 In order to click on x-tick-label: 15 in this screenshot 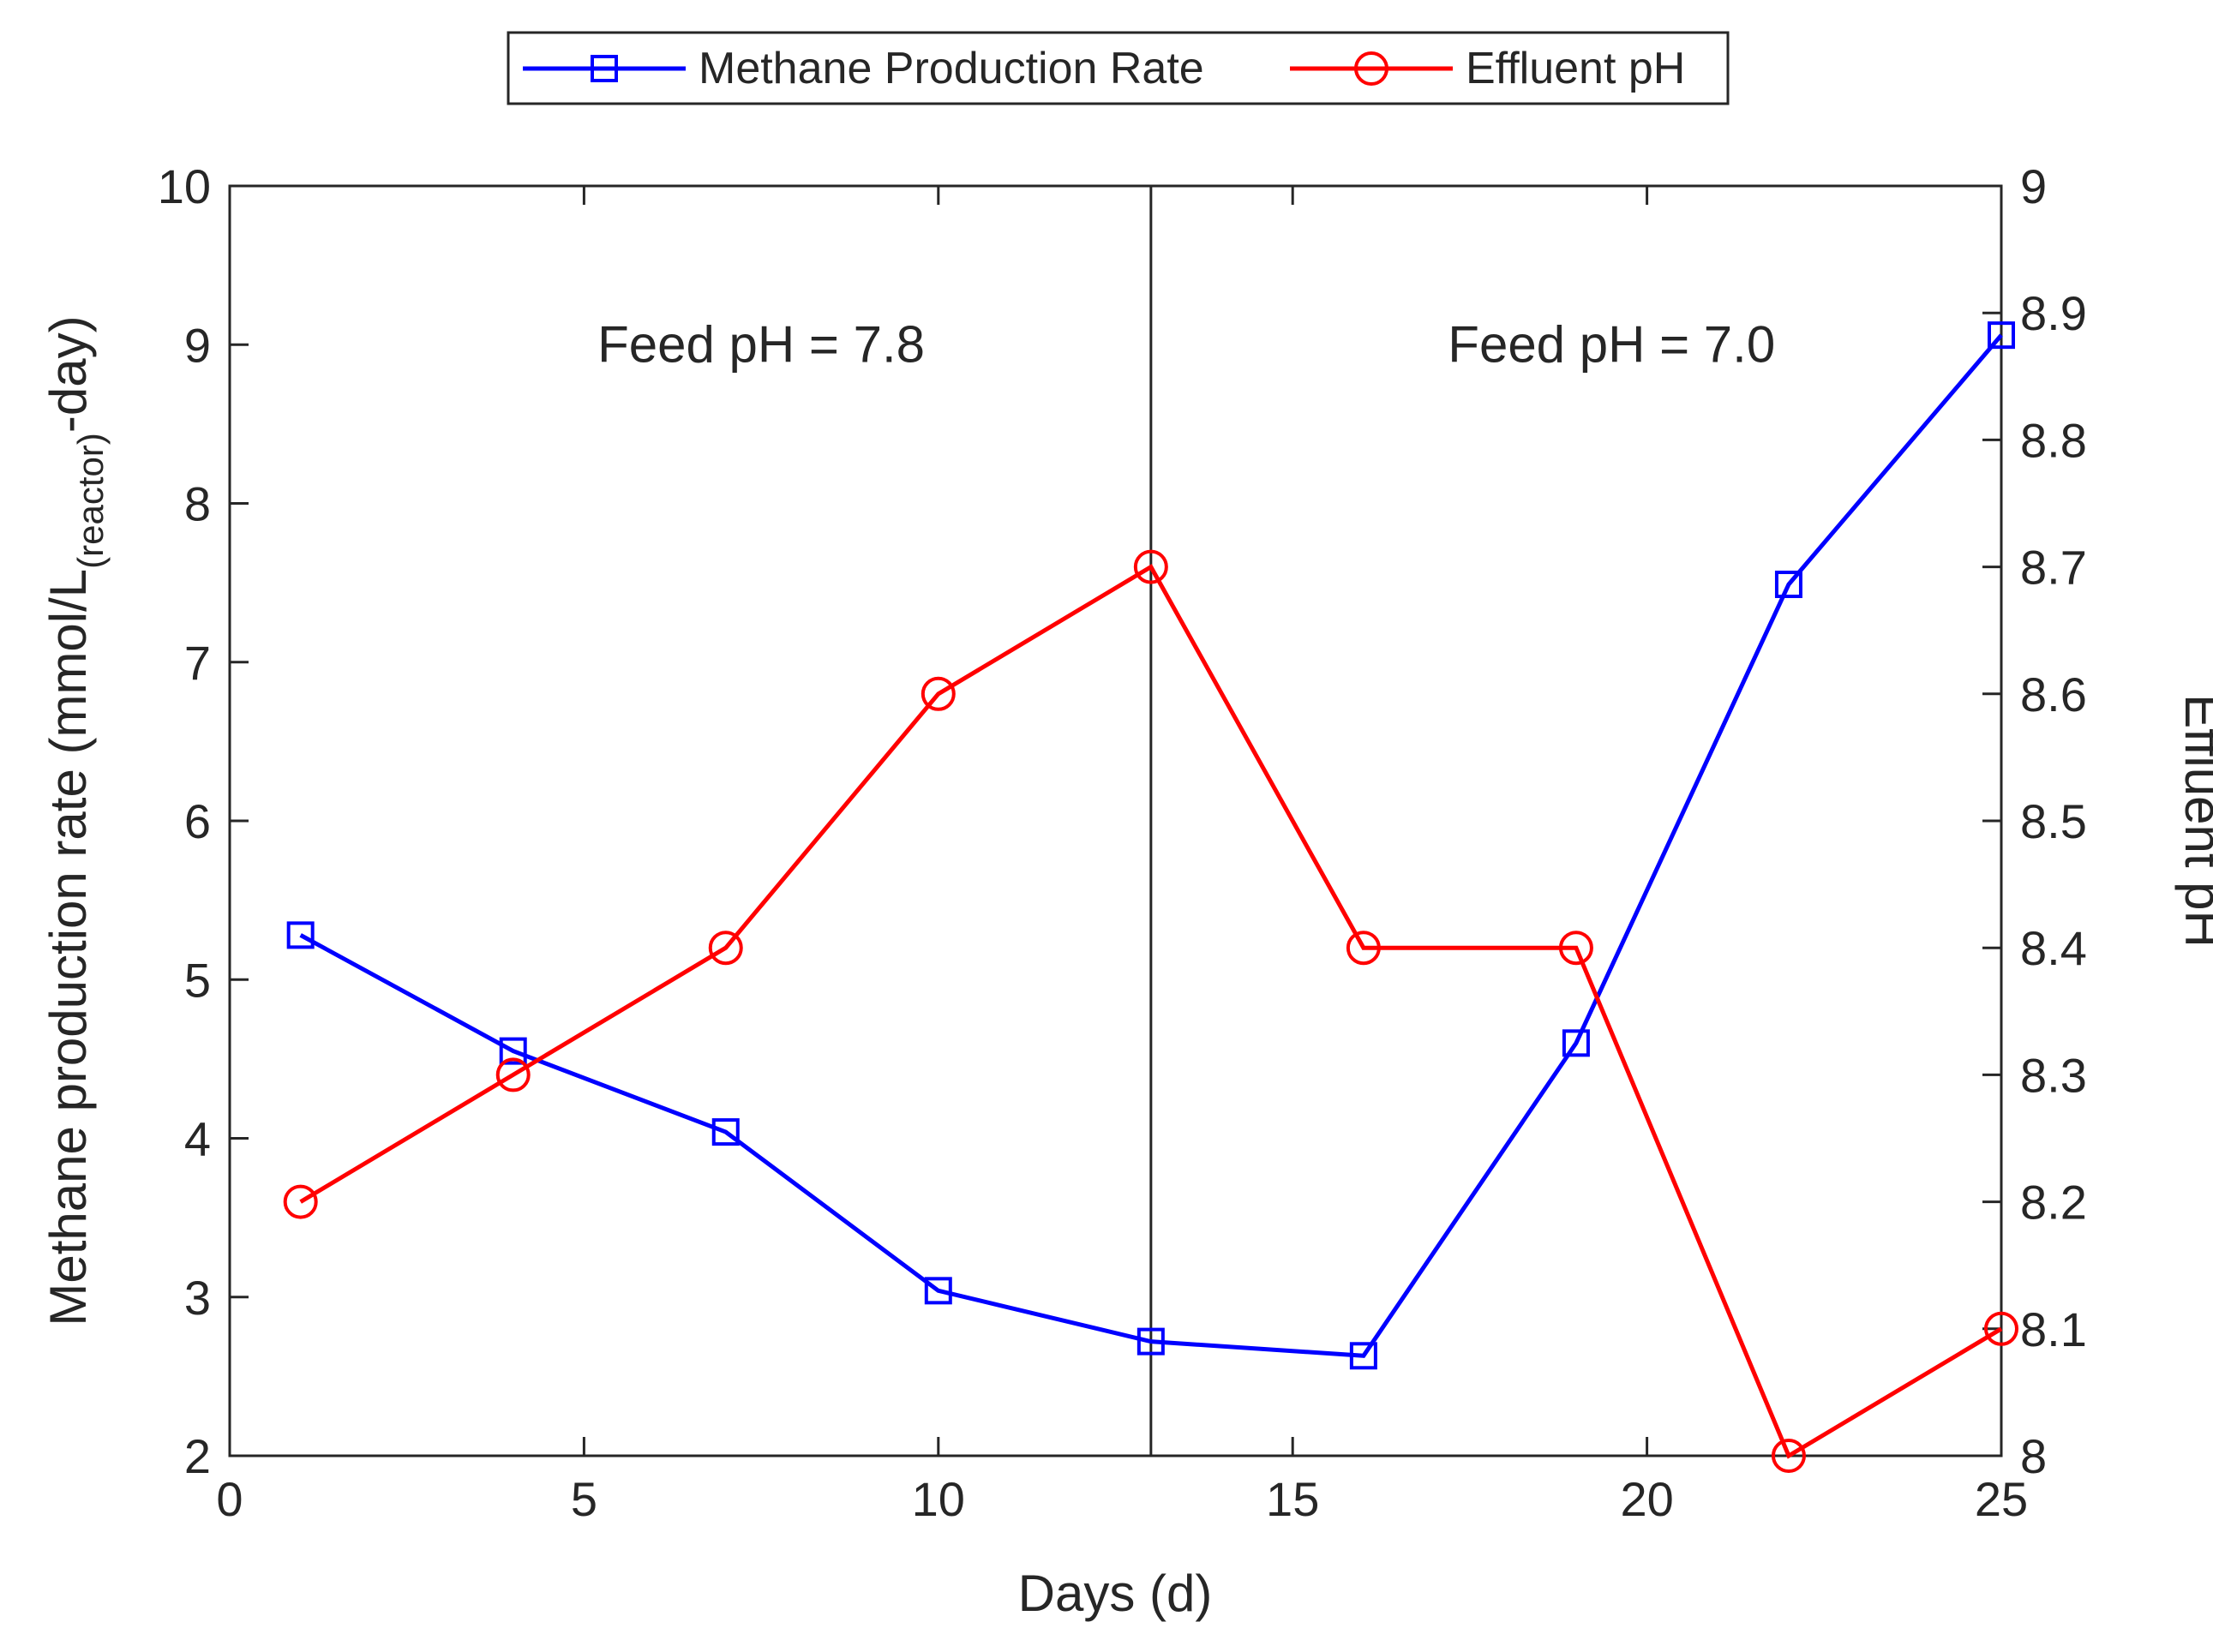, I will do `click(1292, 1499)`.